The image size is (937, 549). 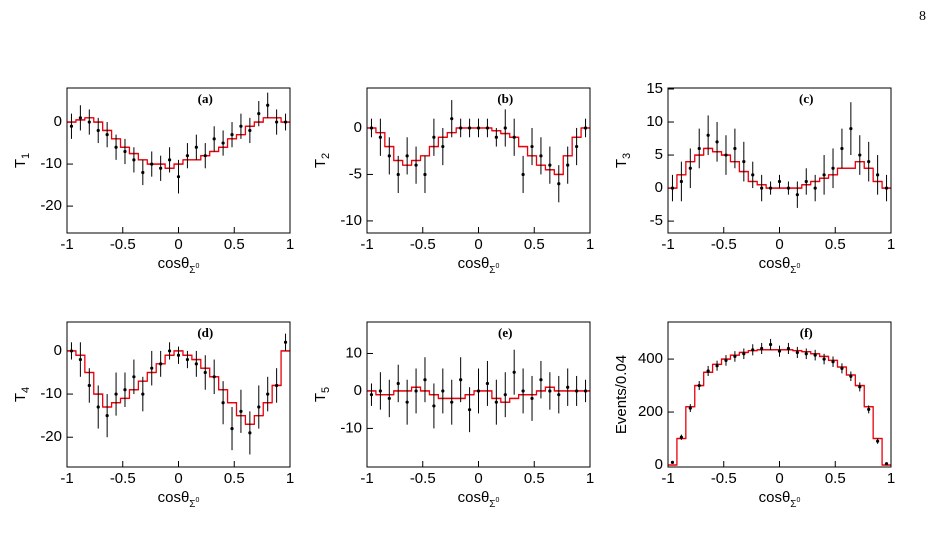 I want to click on panel-label: (e), so click(x=505, y=332).